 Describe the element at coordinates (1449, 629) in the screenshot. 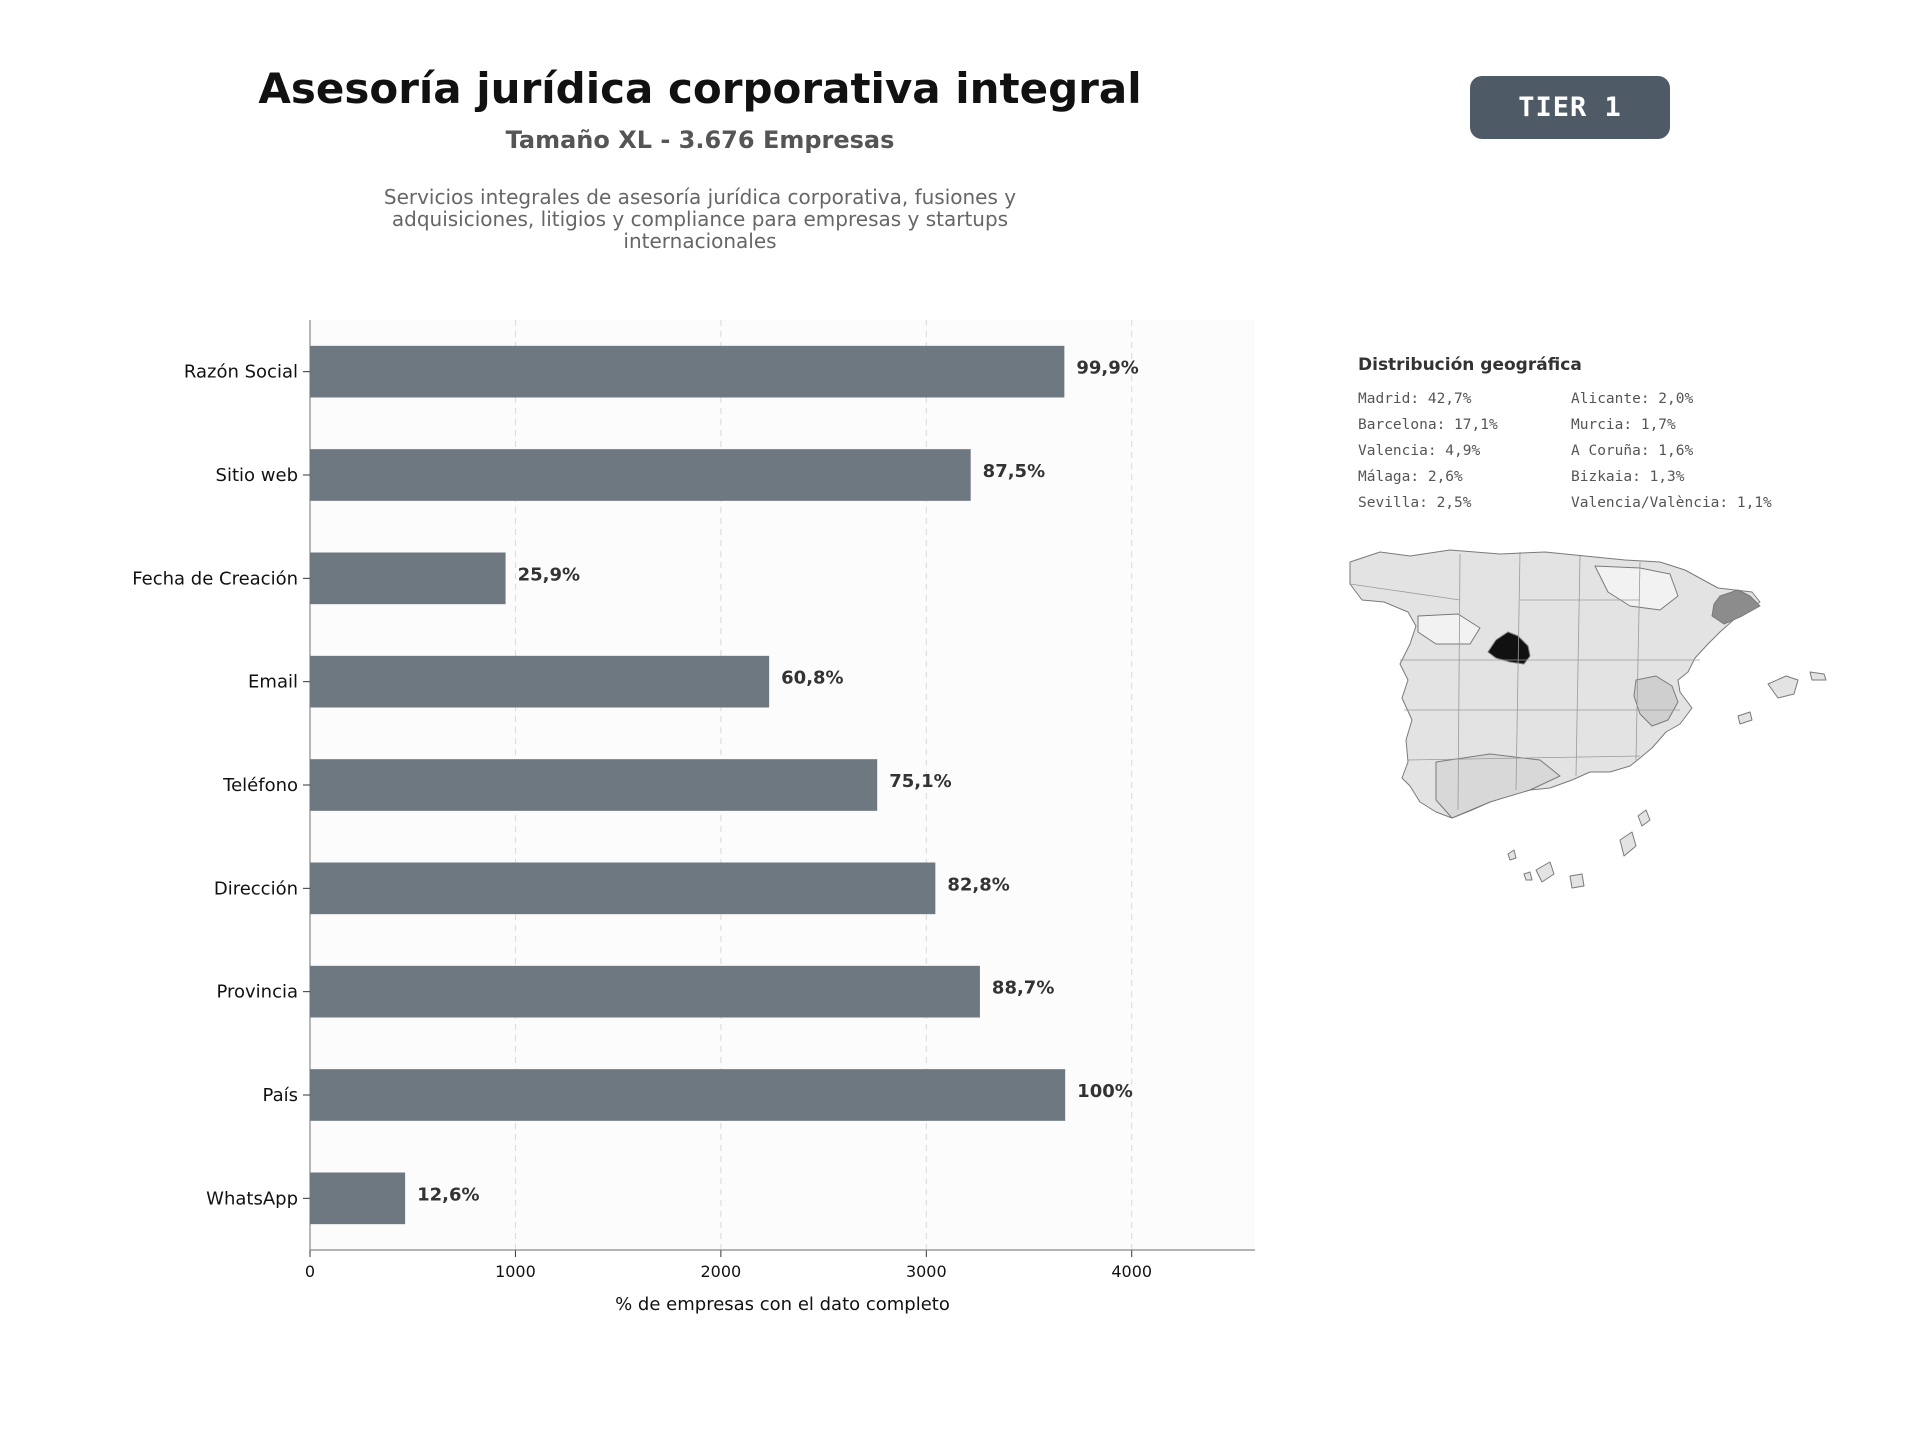

I see `map-region-west` at that location.